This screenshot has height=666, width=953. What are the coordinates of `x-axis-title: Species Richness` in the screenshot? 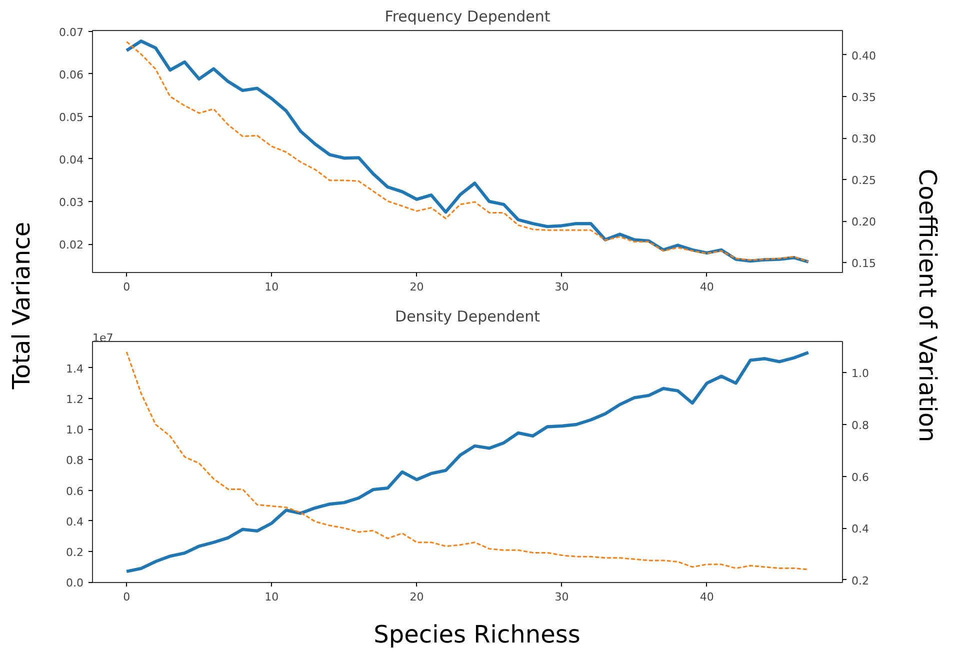 It's located at (477, 634).